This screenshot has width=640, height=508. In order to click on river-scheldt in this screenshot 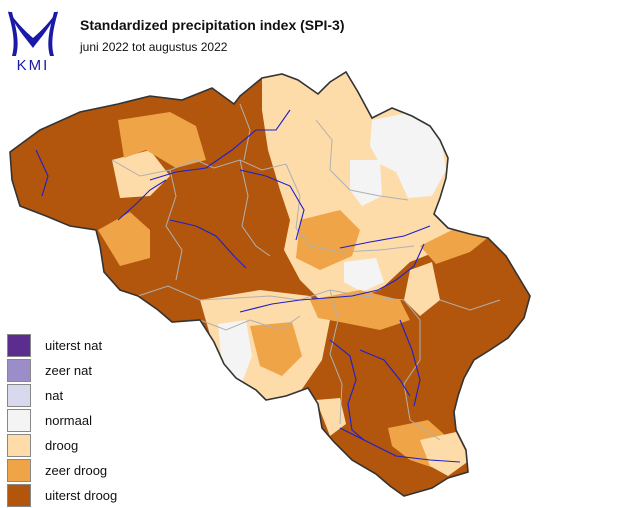, I will do `click(220, 145)`.